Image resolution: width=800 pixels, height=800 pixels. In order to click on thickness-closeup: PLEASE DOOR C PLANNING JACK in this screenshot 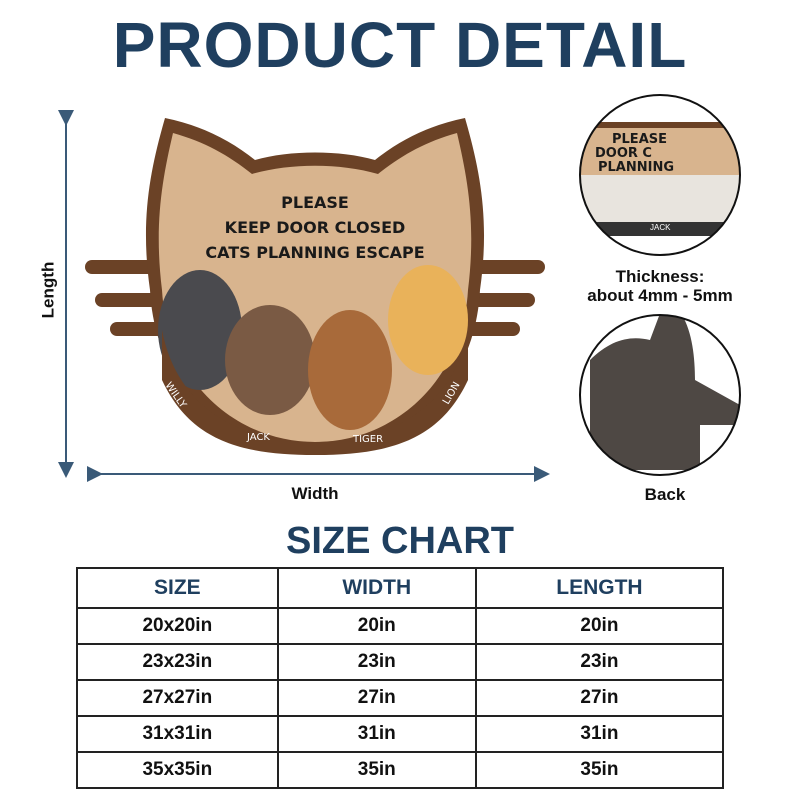, I will do `click(660, 175)`.